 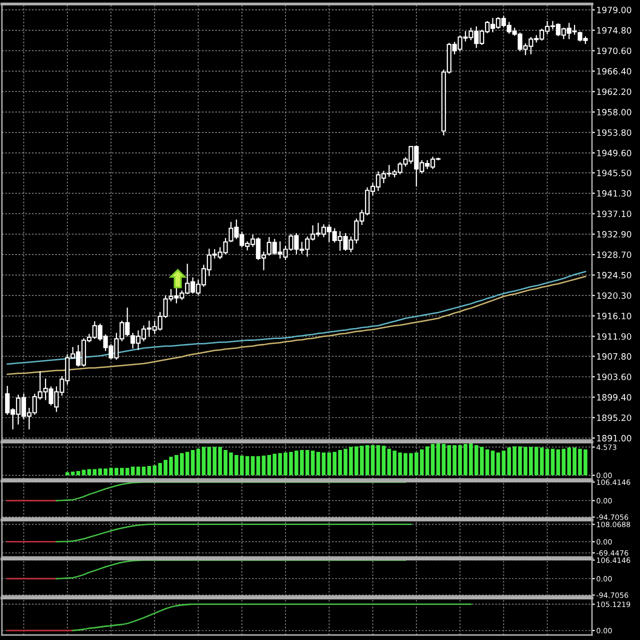 What do you see at coordinates (614, 112) in the screenshot?
I see `y-tick-label: 1958.00` at bounding box center [614, 112].